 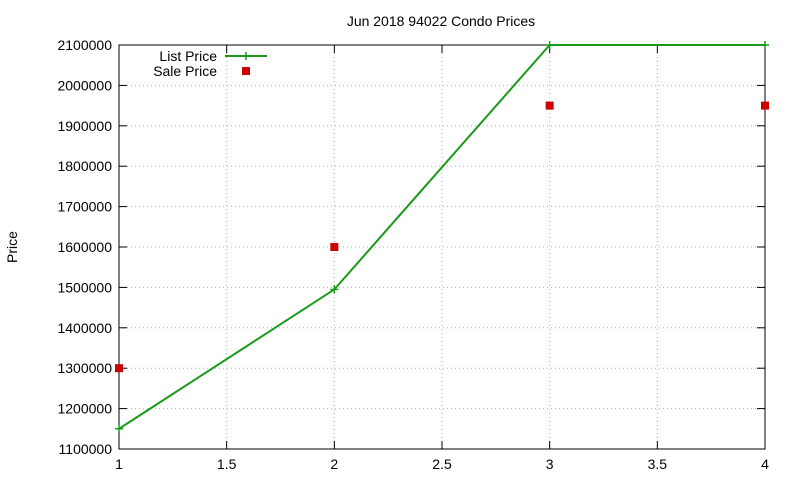 I want to click on y-tick-label: 1800000, so click(x=84, y=166).